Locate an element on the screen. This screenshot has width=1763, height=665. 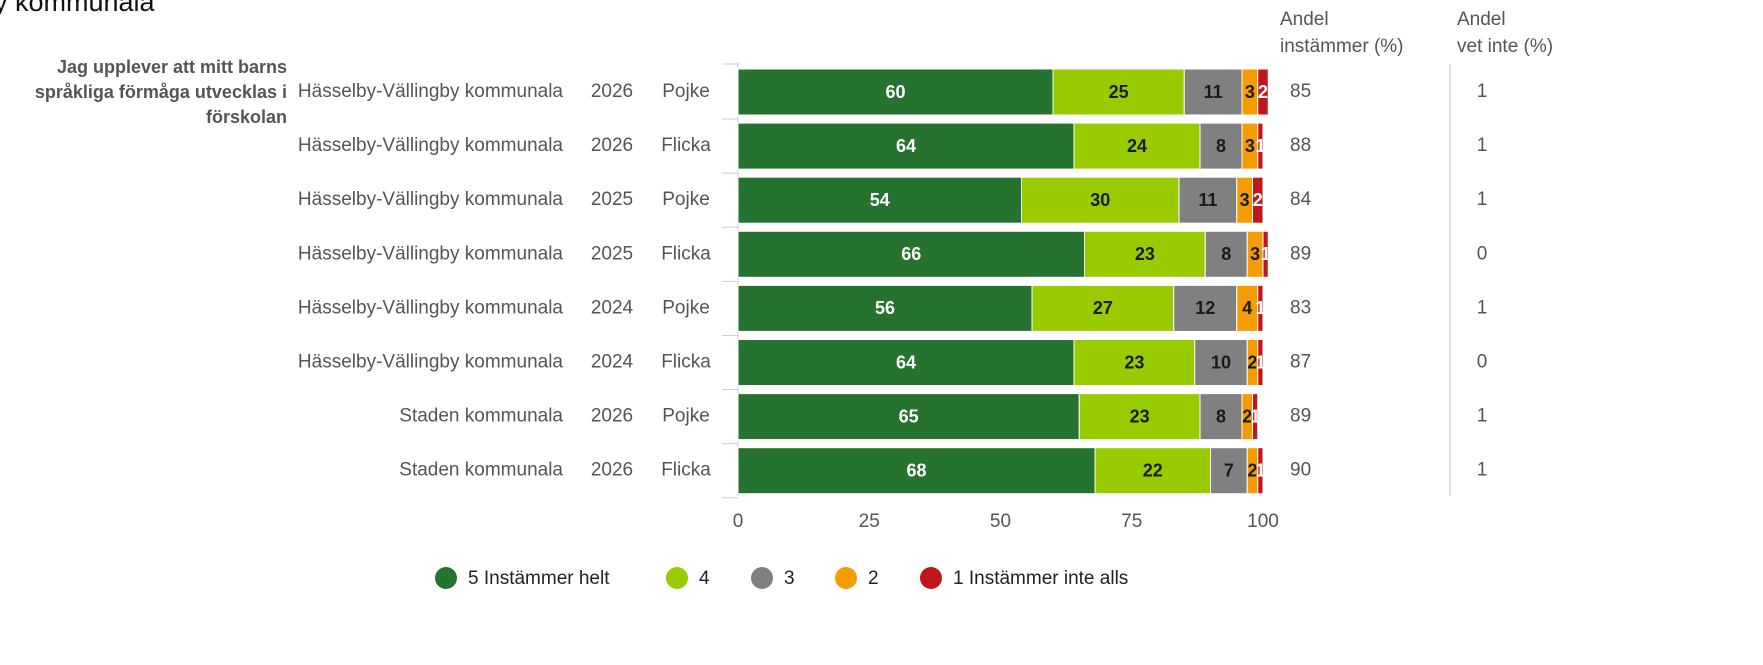
data-label: 10 is located at coordinates (1221, 362).